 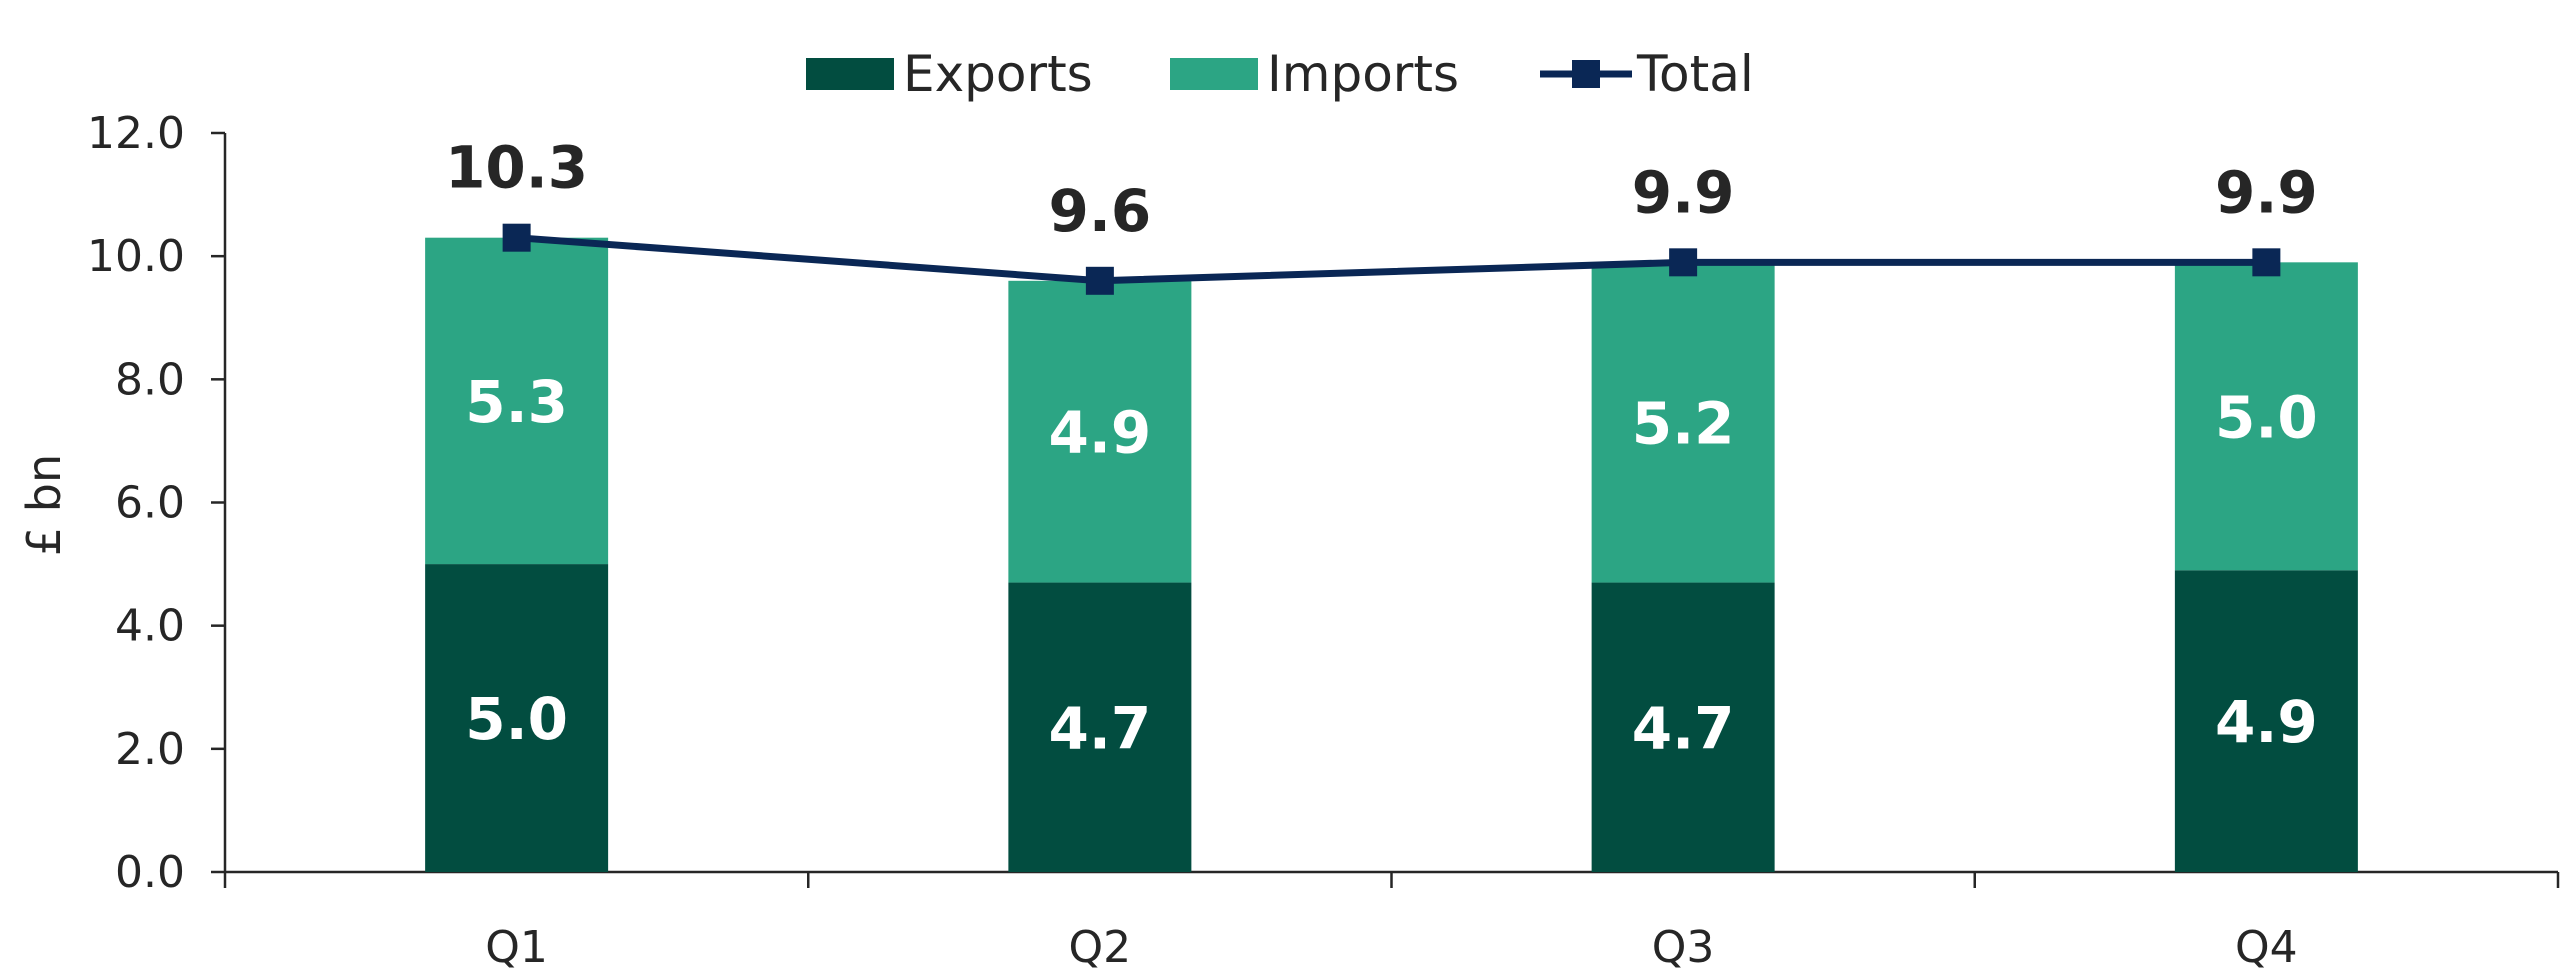 What do you see at coordinates (516, 168) in the screenshot?
I see `data-label-total: 10.3` at bounding box center [516, 168].